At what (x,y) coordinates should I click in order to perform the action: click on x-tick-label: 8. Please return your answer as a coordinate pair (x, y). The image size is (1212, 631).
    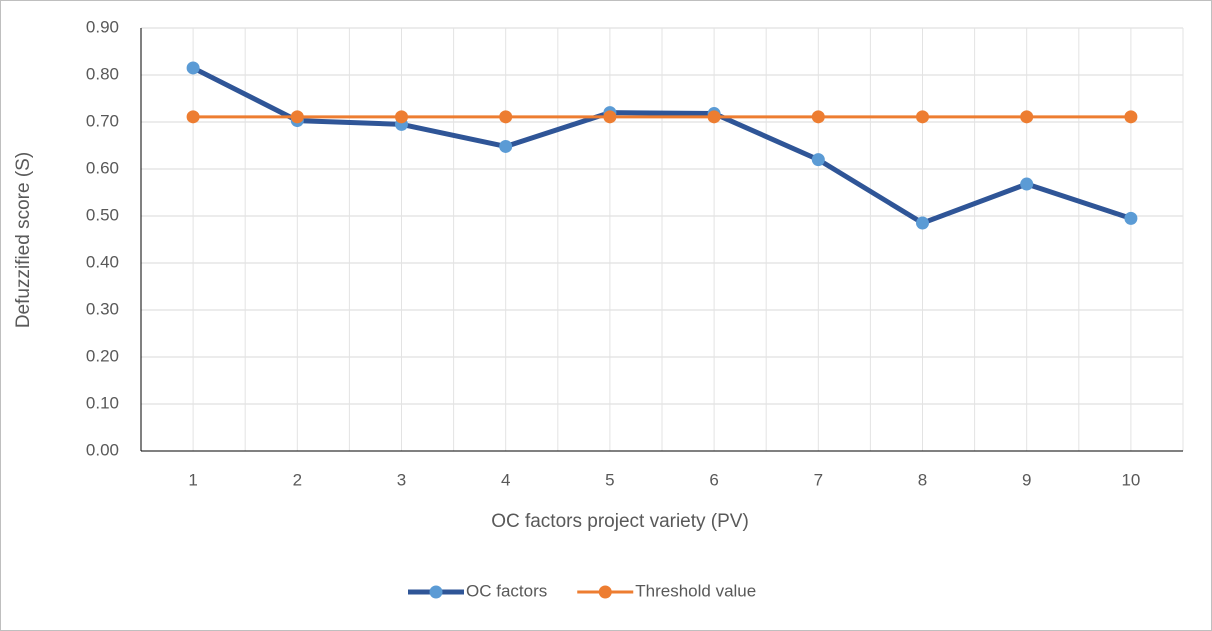
    Looking at the image, I should click on (922, 479).